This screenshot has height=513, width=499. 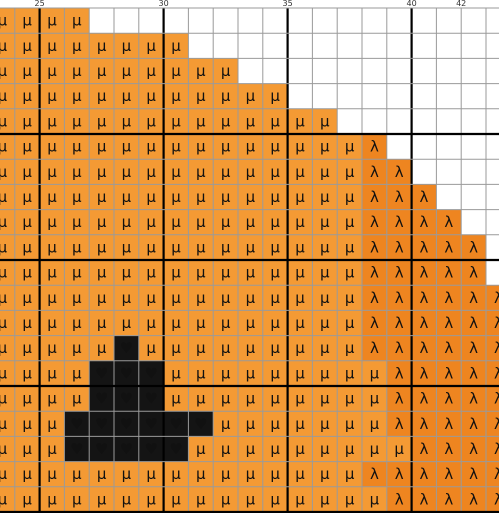 I want to click on top-ruler: 25 30 35 40 42, so click(x=251, y=4).